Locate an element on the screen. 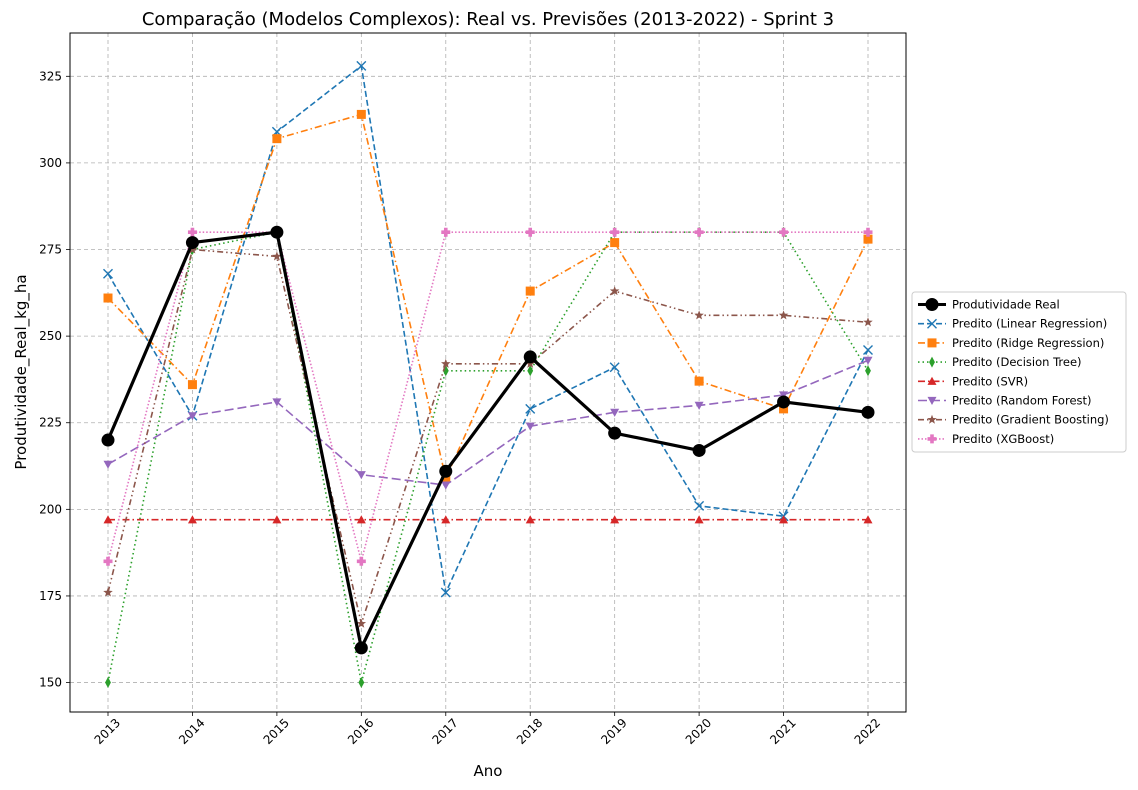 This screenshot has height=790, width=1138. legend-item: Produtividade Real is located at coordinates (989, 305).